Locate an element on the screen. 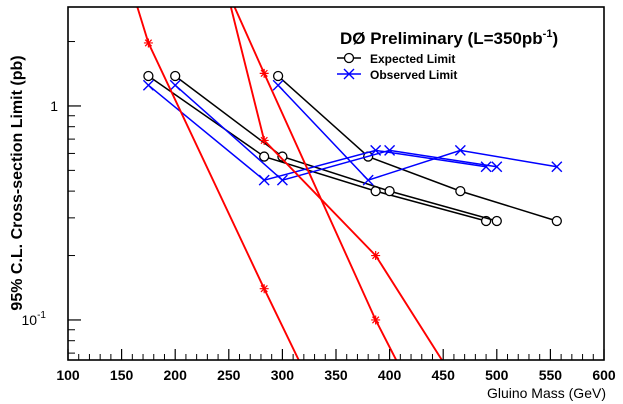  x-tick-label: 100 is located at coordinates (68, 375).